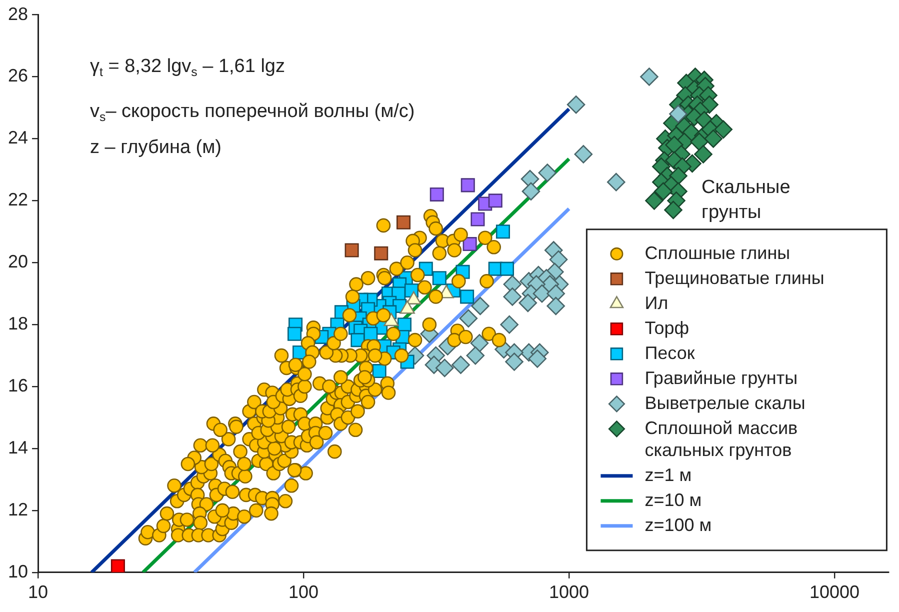  What do you see at coordinates (18, 386) in the screenshot?
I see `y-tick-label: 16` at bounding box center [18, 386].